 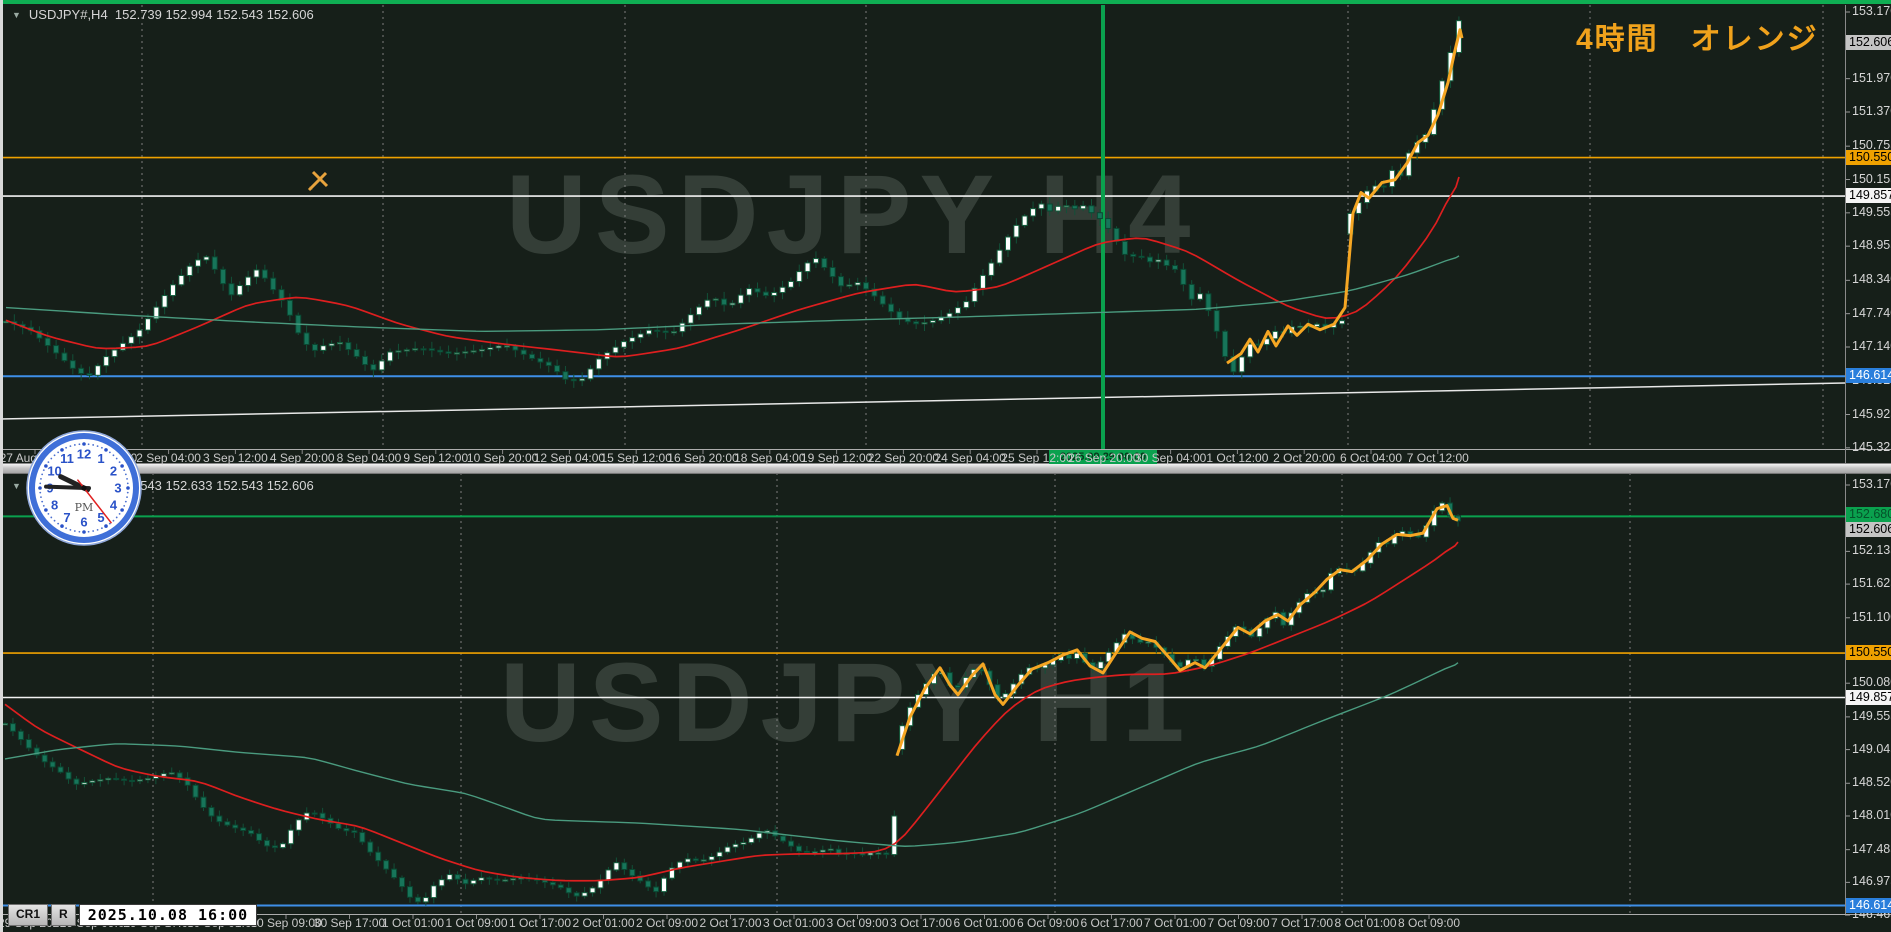 What do you see at coordinates (502, 458) in the screenshot?
I see `time-axis-label: 10 Sep 20:00` at bounding box center [502, 458].